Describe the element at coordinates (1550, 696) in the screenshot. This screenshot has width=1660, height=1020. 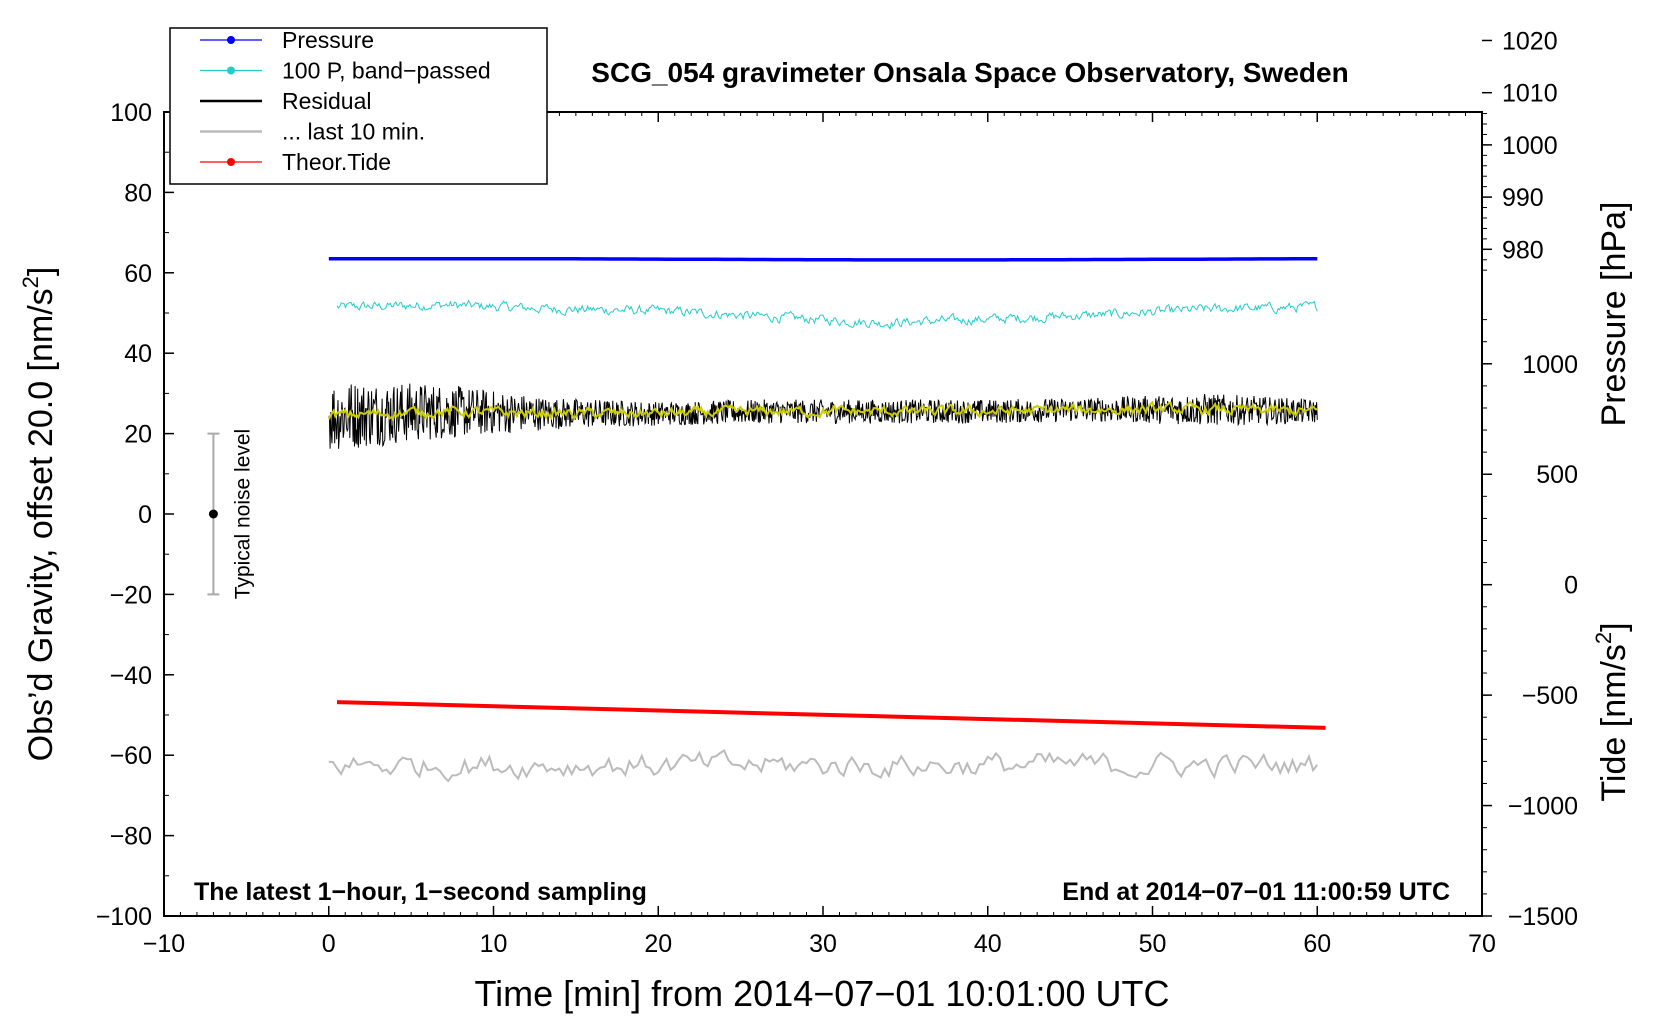
I see `tide-tick-label: −500` at that location.